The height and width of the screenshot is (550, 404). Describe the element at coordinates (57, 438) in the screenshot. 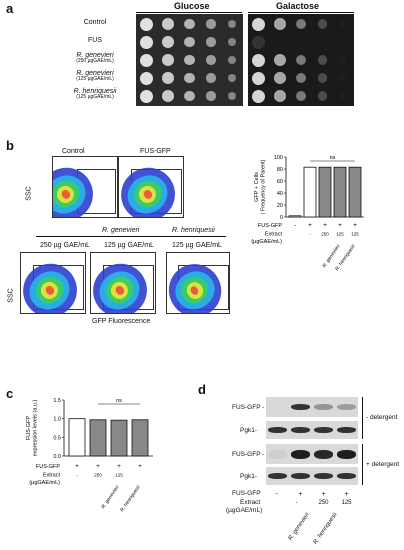

I see `y-tick-label: 0.5` at that location.